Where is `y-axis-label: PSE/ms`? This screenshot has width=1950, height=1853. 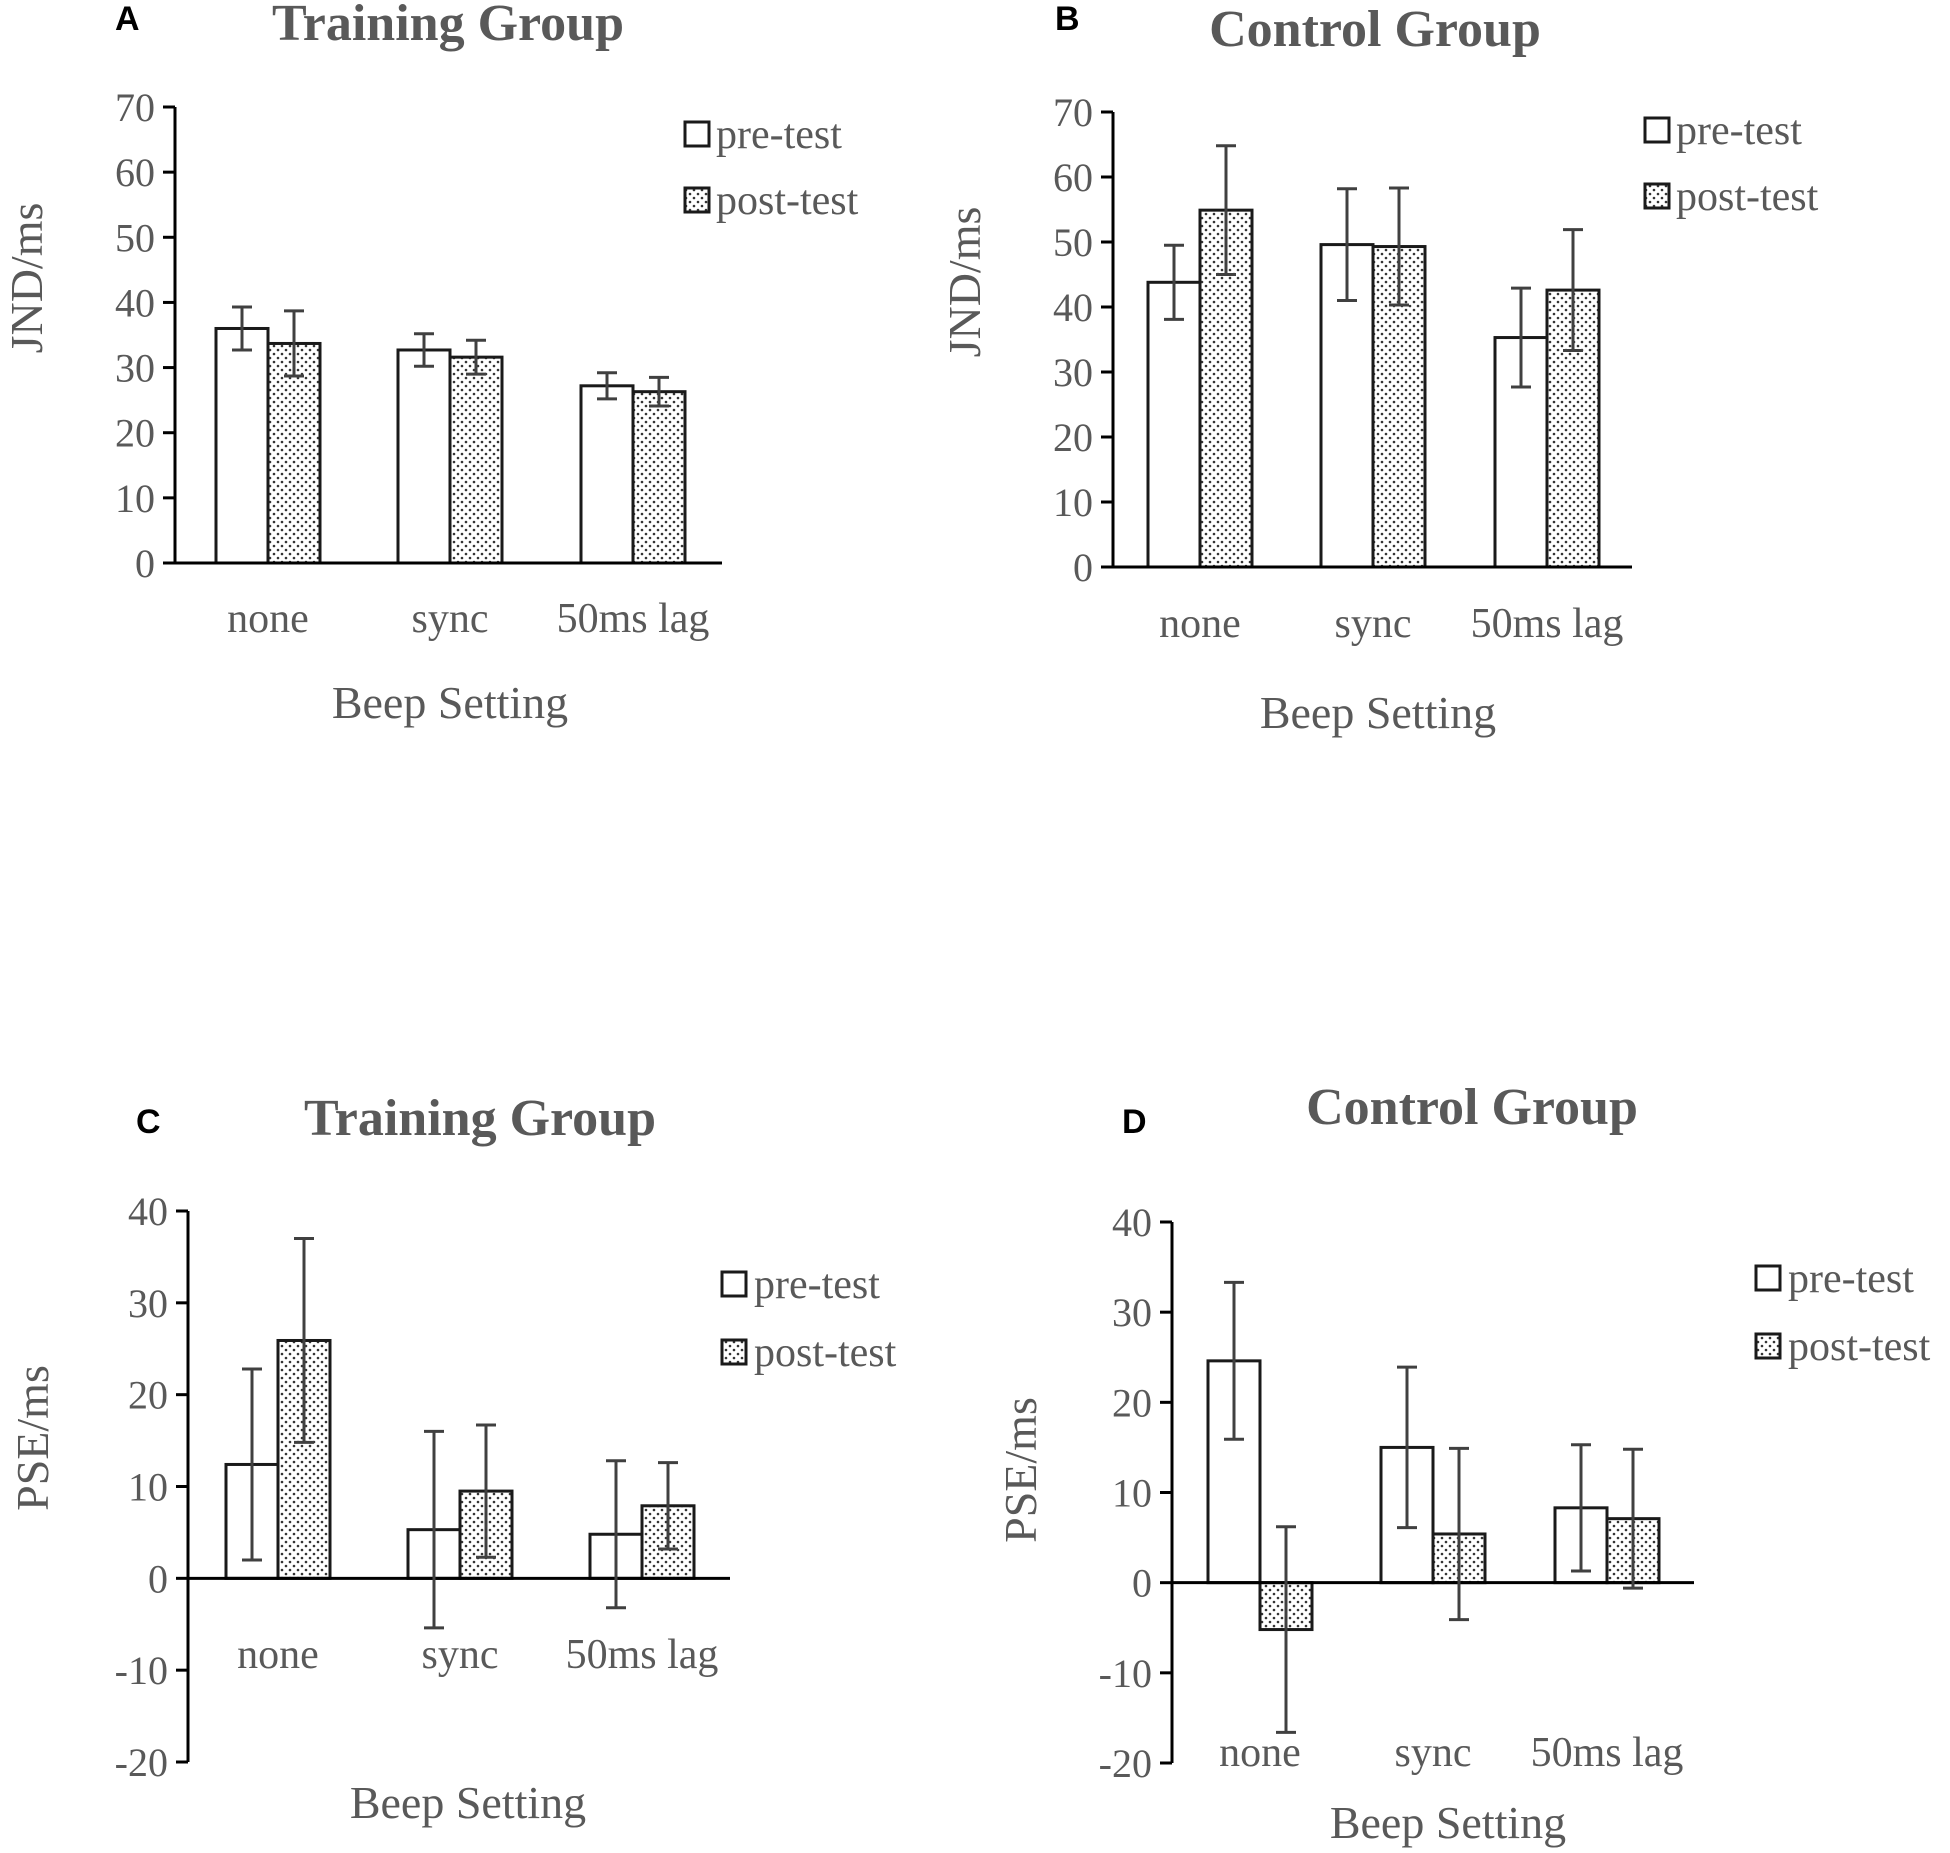 y-axis-label: PSE/ms is located at coordinates (1020, 1470).